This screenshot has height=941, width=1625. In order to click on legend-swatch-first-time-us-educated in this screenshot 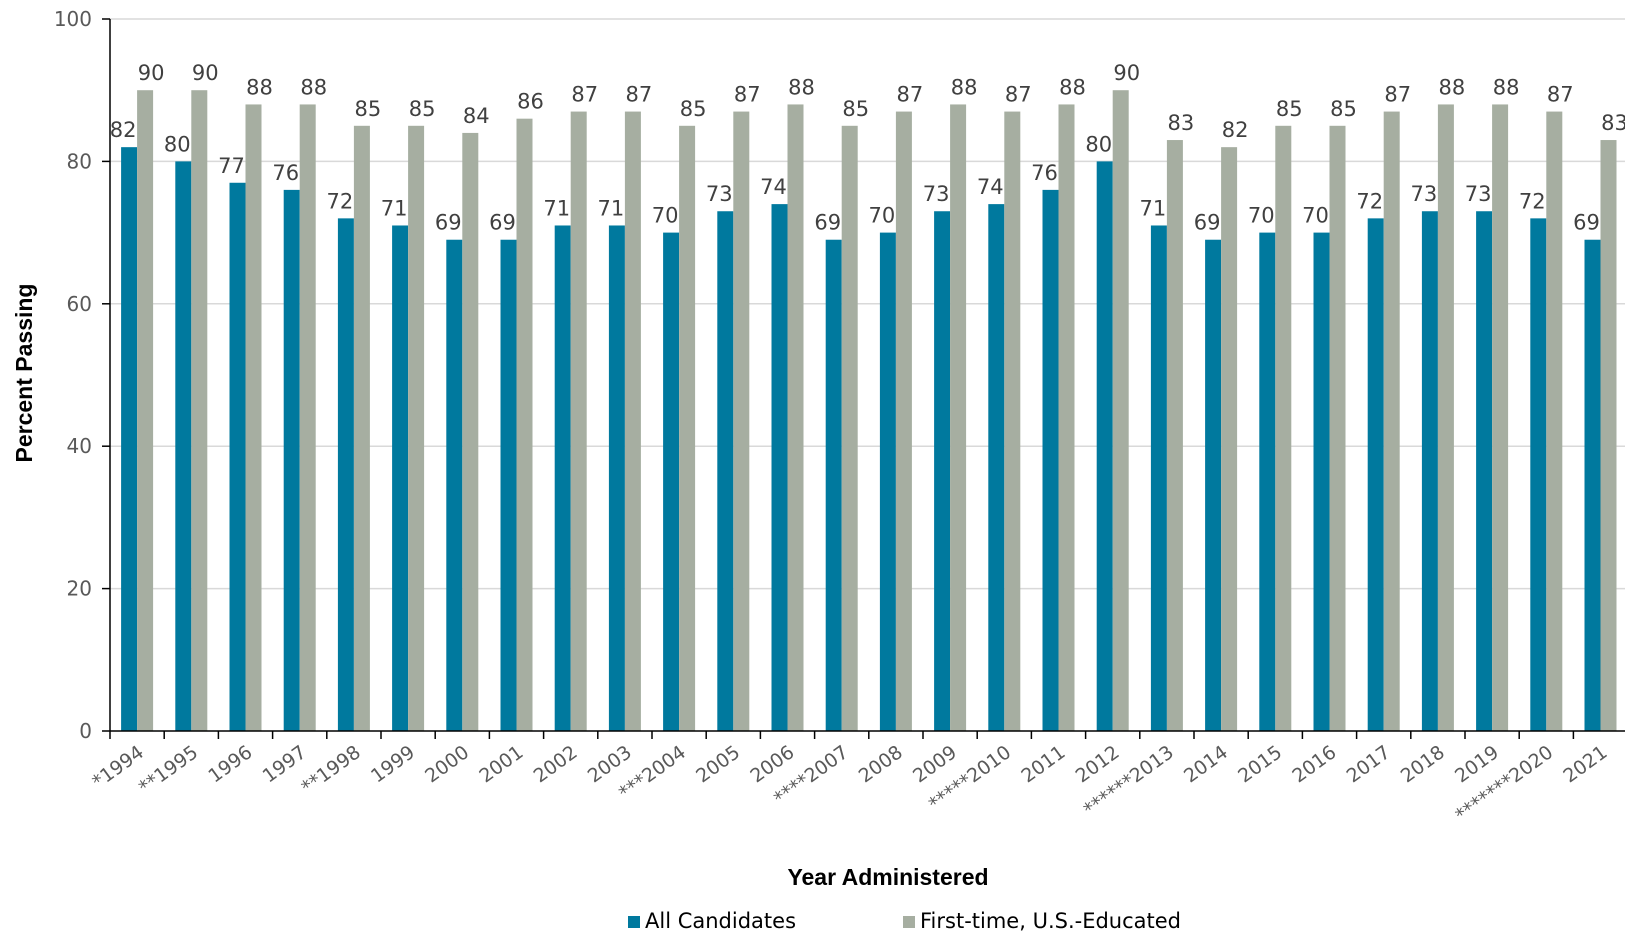, I will do `click(909, 922)`.